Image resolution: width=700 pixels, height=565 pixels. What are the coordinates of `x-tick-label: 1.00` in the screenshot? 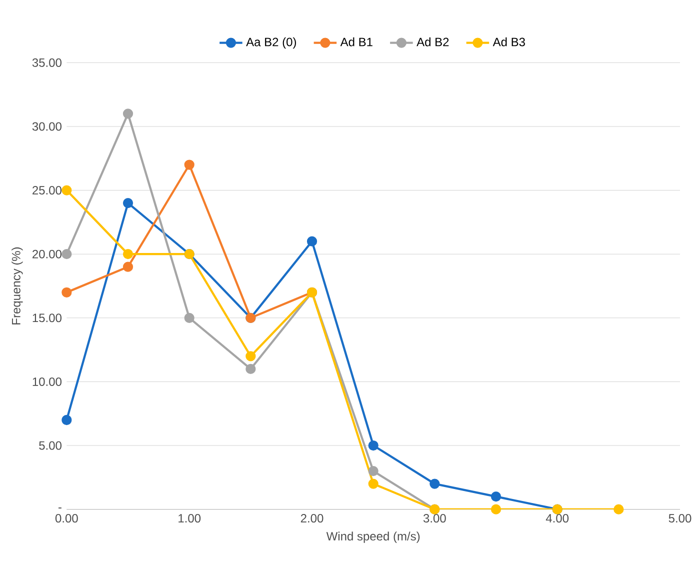 It's located at (189, 518).